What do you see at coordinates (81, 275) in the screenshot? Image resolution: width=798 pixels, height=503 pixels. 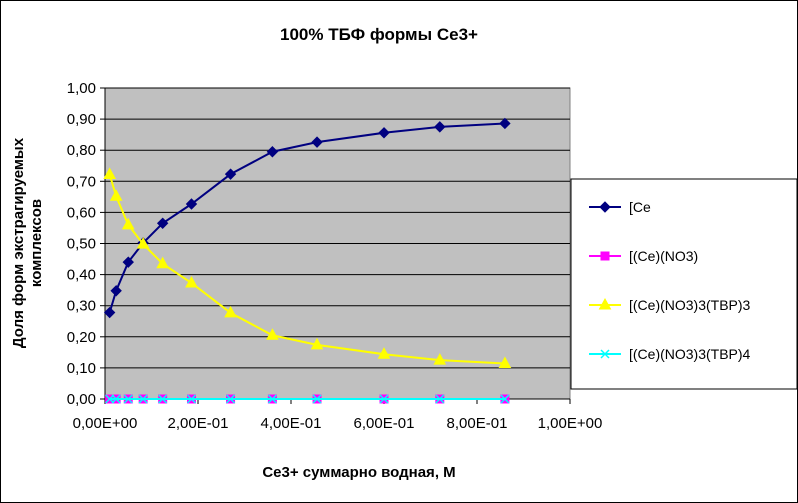 I see `y-tick-label: 0,40` at bounding box center [81, 275].